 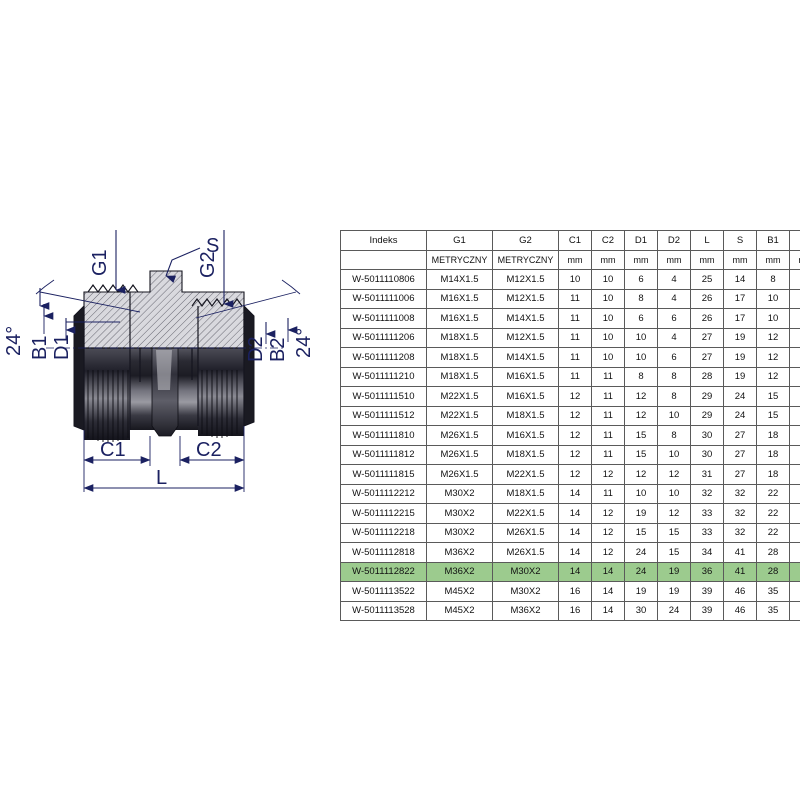 I want to click on cell-l: 32, so click(x=707, y=493).